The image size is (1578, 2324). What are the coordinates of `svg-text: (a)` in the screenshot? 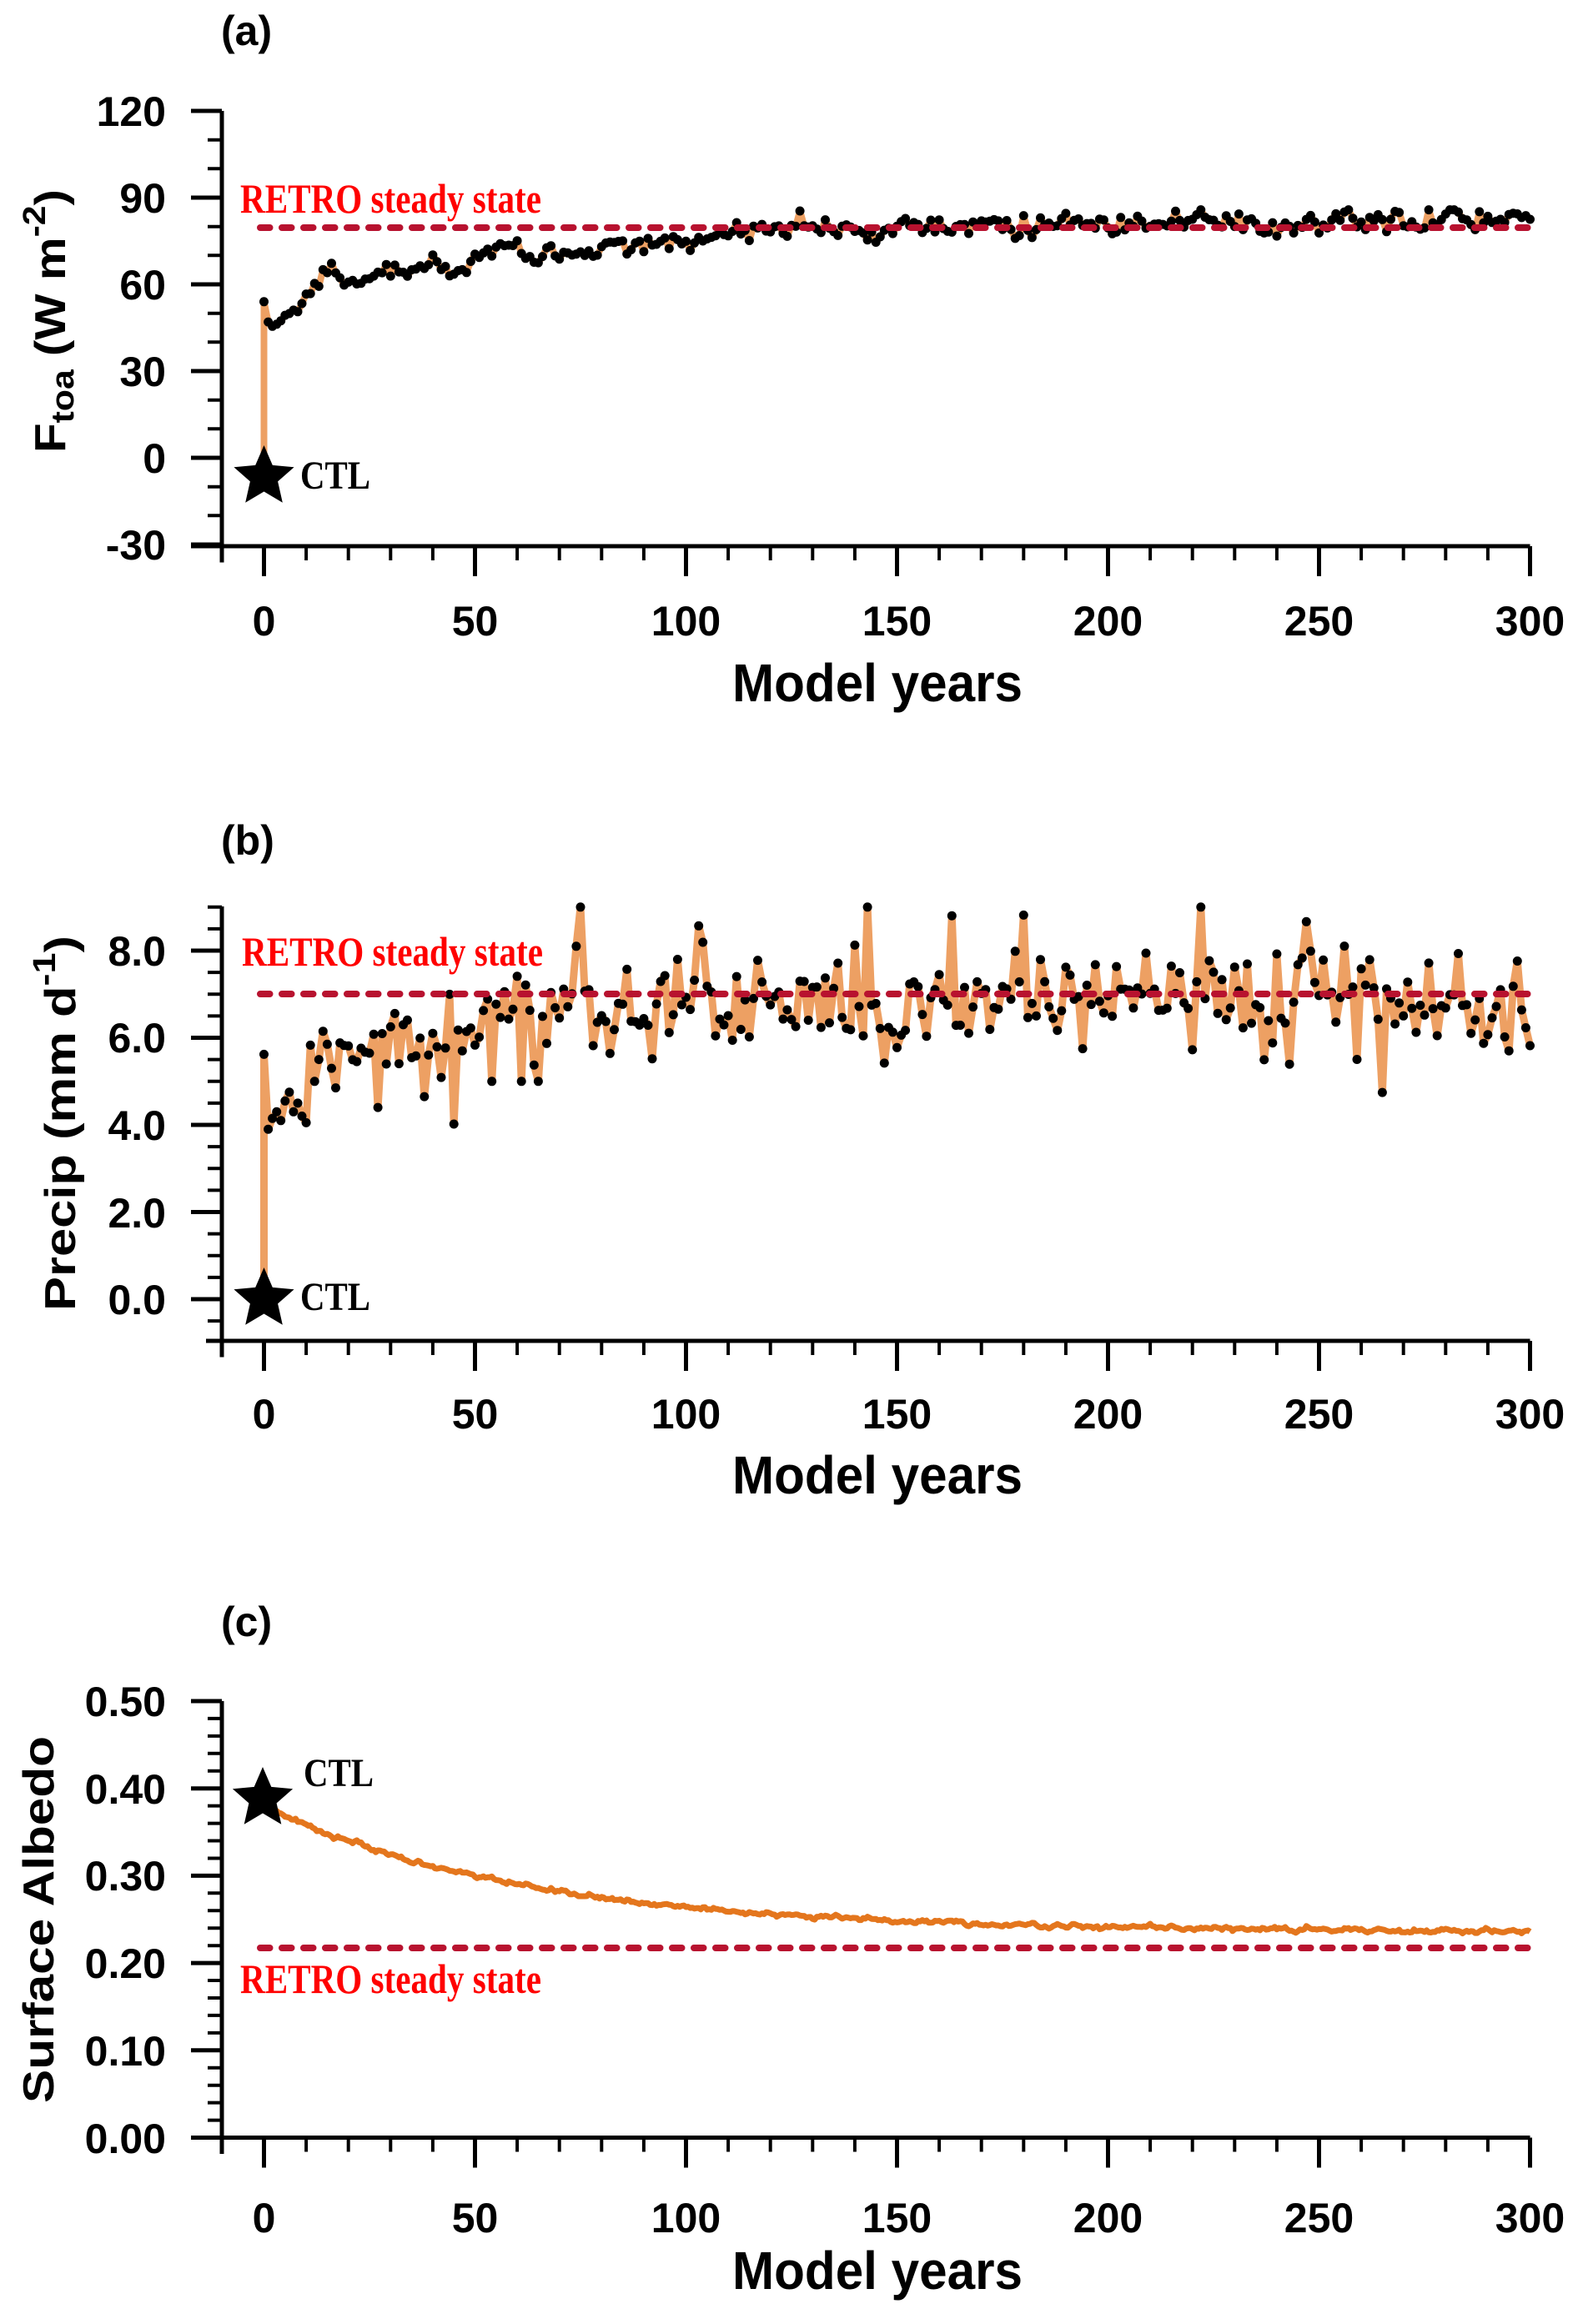 It's located at (246, 31).